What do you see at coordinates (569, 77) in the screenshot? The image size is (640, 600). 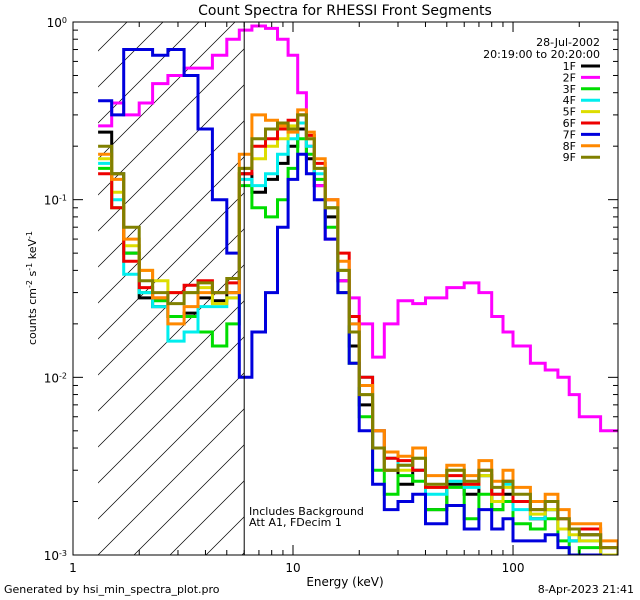 I see `legend-label-2F: 2F` at bounding box center [569, 77].